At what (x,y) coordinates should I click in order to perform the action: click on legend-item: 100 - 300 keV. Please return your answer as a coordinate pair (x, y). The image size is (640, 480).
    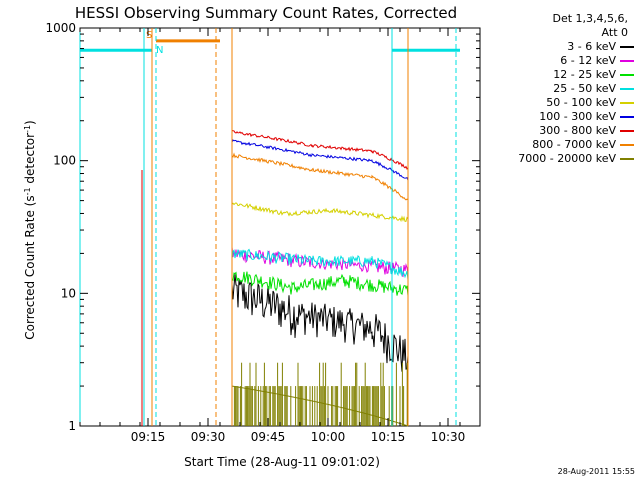
    Looking at the image, I should click on (562, 117).